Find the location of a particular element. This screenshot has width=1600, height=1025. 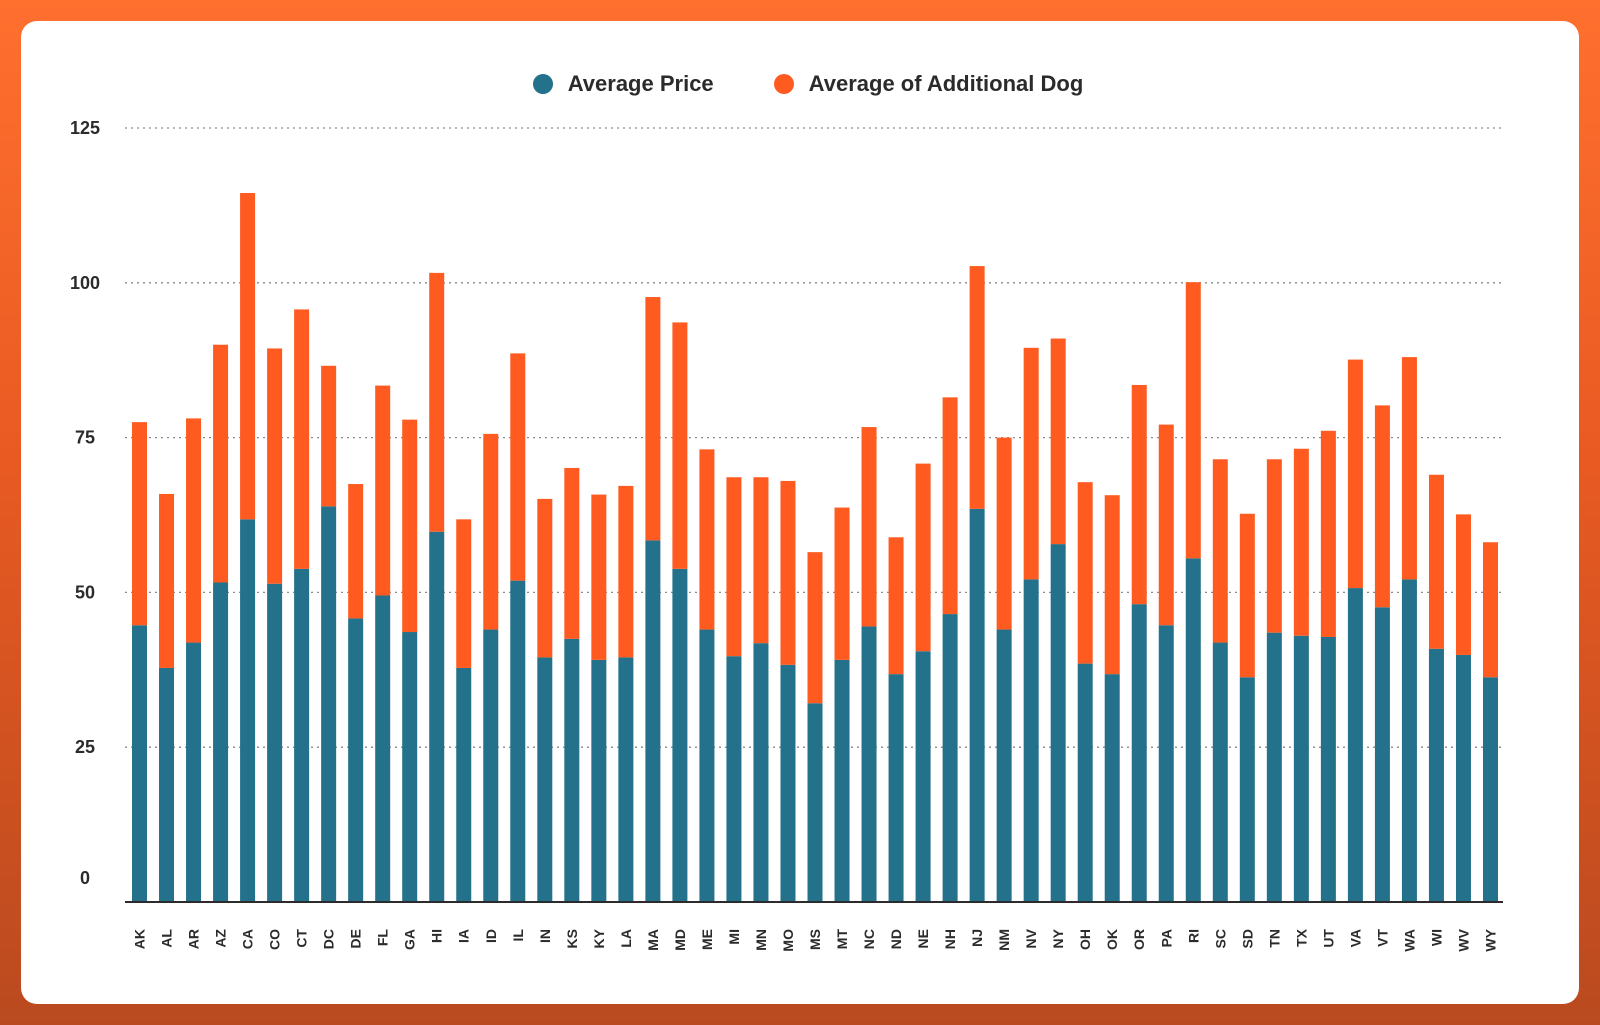

bar-hi-average-price is located at coordinates (437, 716).